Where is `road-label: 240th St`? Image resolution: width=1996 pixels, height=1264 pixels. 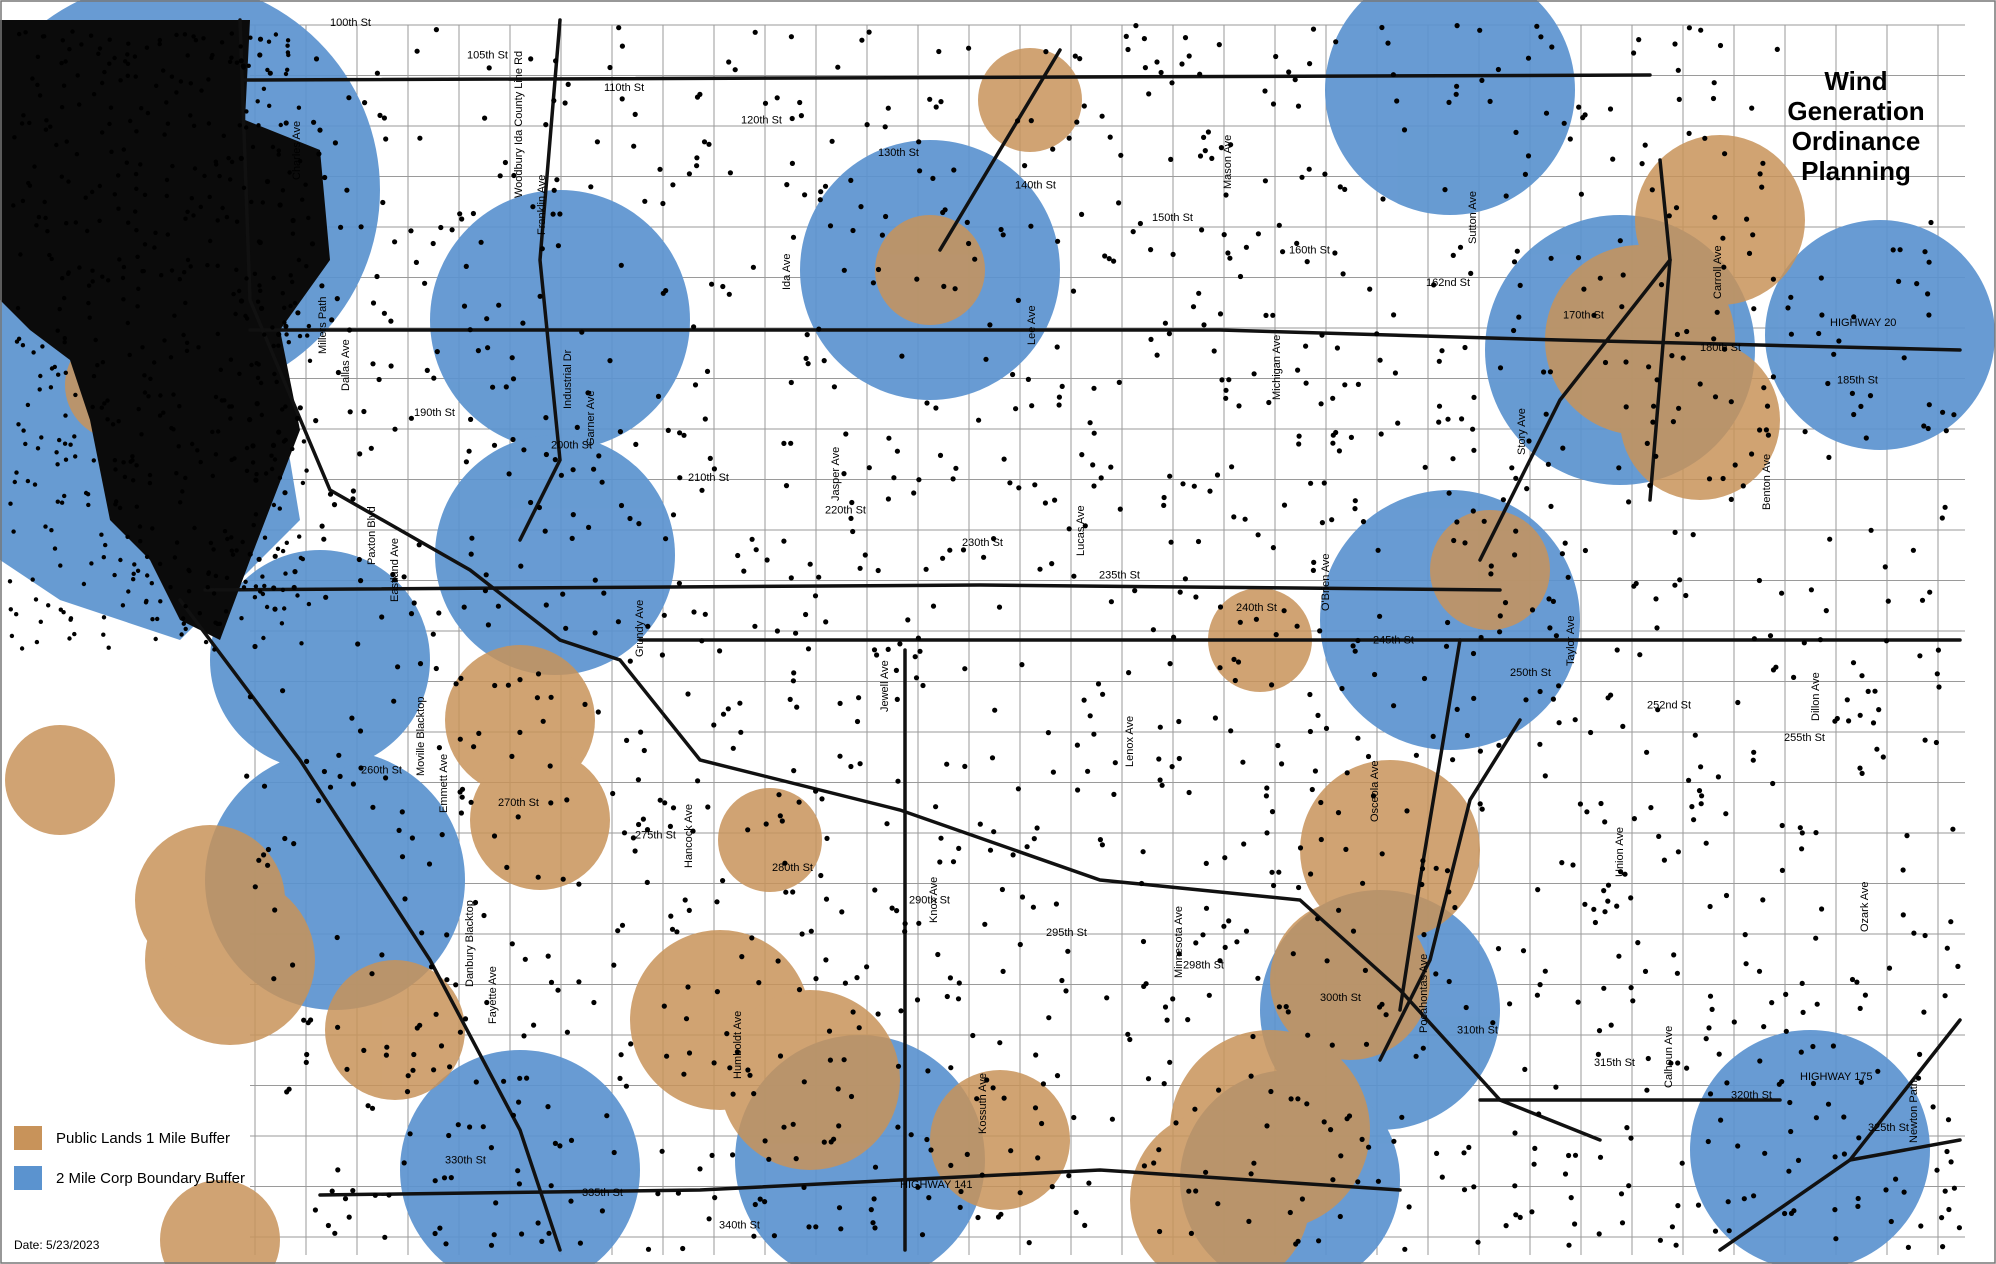 road-label: 240th St is located at coordinates (1256, 608).